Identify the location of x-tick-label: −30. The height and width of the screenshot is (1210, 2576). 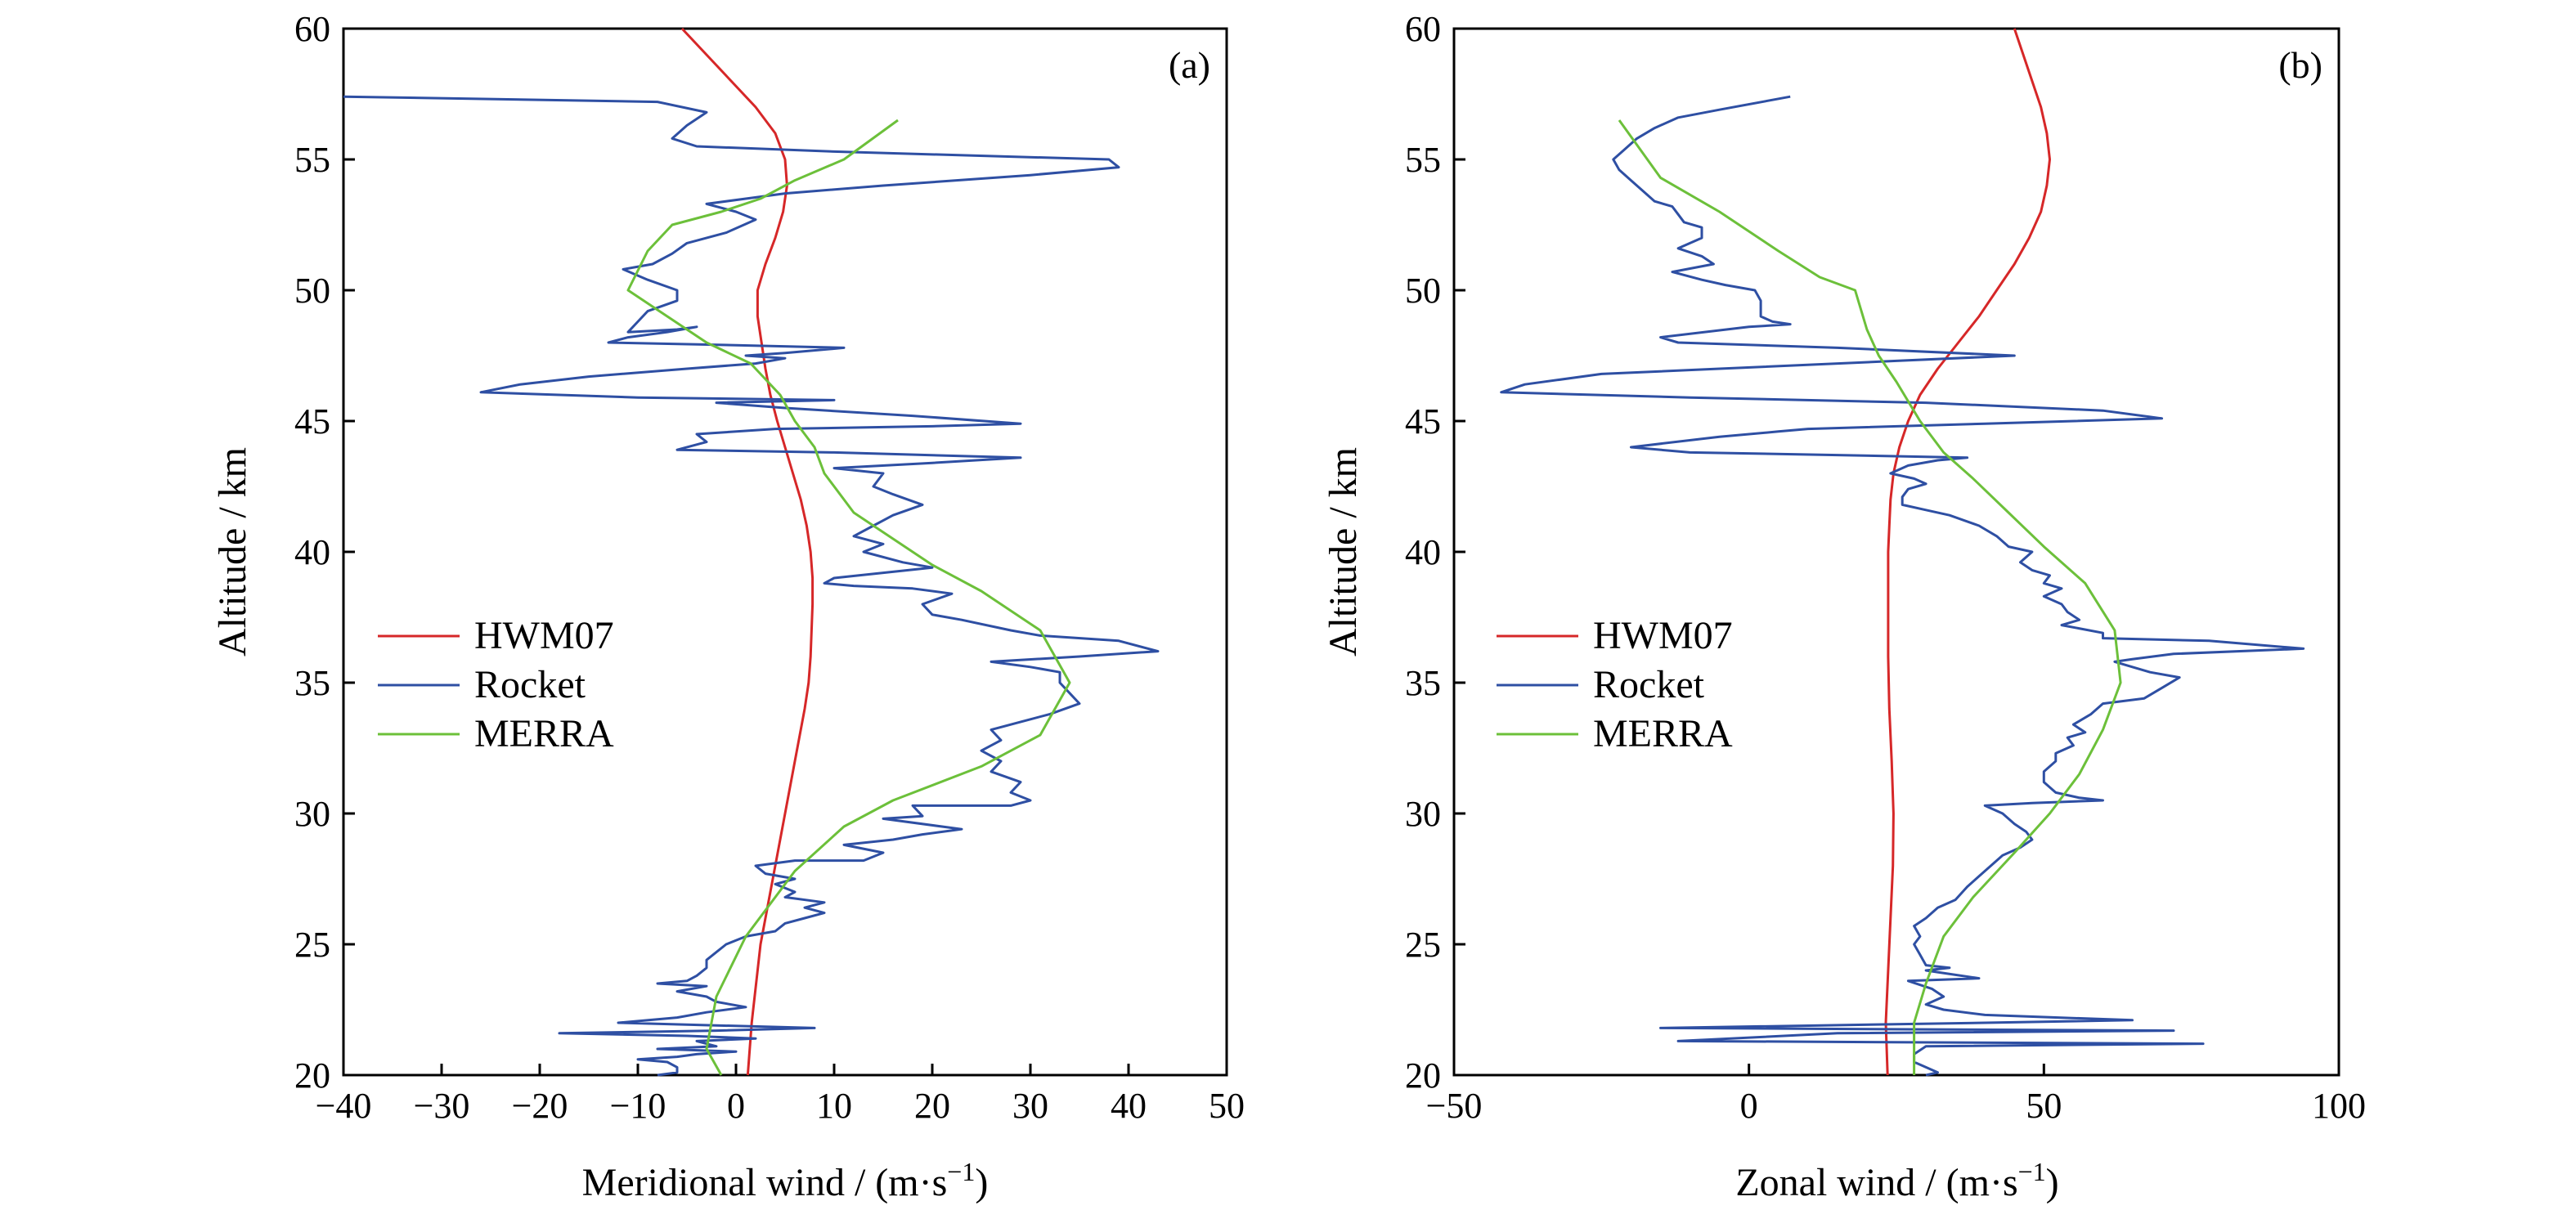
(442, 1106).